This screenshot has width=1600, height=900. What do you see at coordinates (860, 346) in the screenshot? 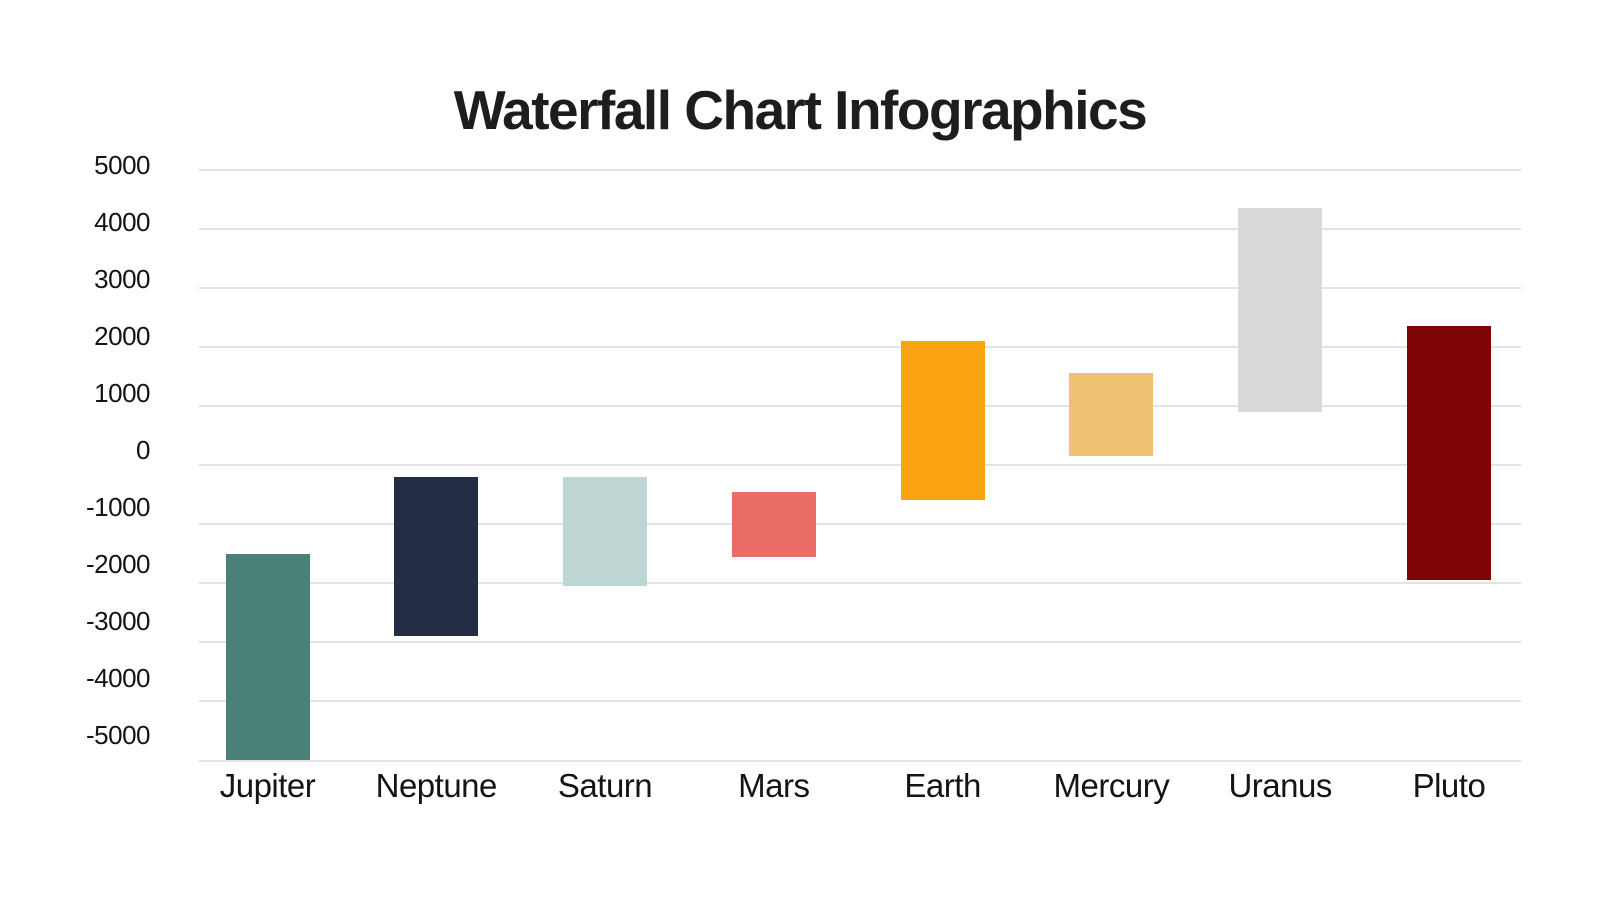
I see `gridline-2000` at bounding box center [860, 346].